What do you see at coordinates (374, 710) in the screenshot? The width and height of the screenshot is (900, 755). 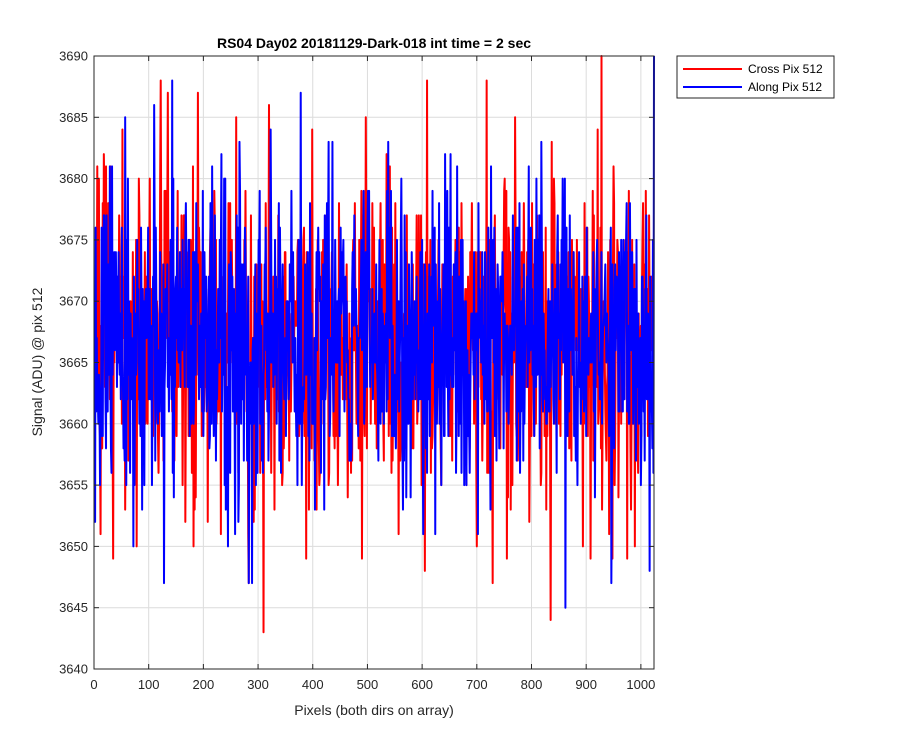 I see `x-axis-label: Pixels (both dirs on array)` at bounding box center [374, 710].